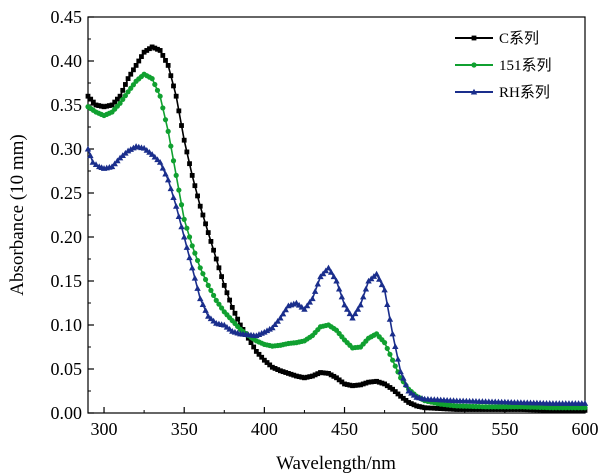  I want to click on y-tick-label: 0.40, so click(67, 61).